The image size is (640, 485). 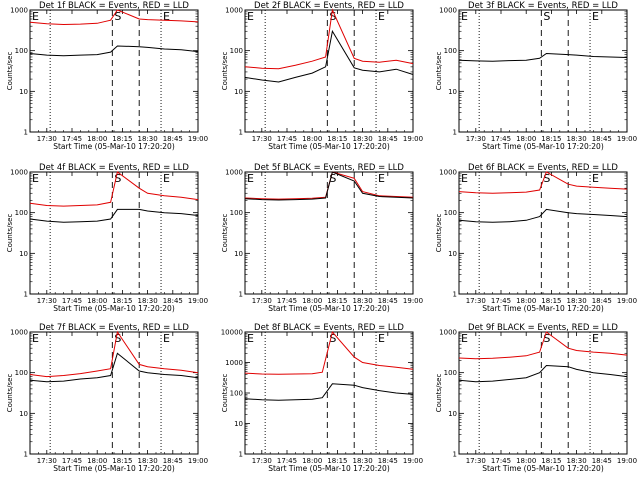 I want to click on panel-title: Det 5f BLACK = Events, RED = LLD, so click(x=329, y=168).